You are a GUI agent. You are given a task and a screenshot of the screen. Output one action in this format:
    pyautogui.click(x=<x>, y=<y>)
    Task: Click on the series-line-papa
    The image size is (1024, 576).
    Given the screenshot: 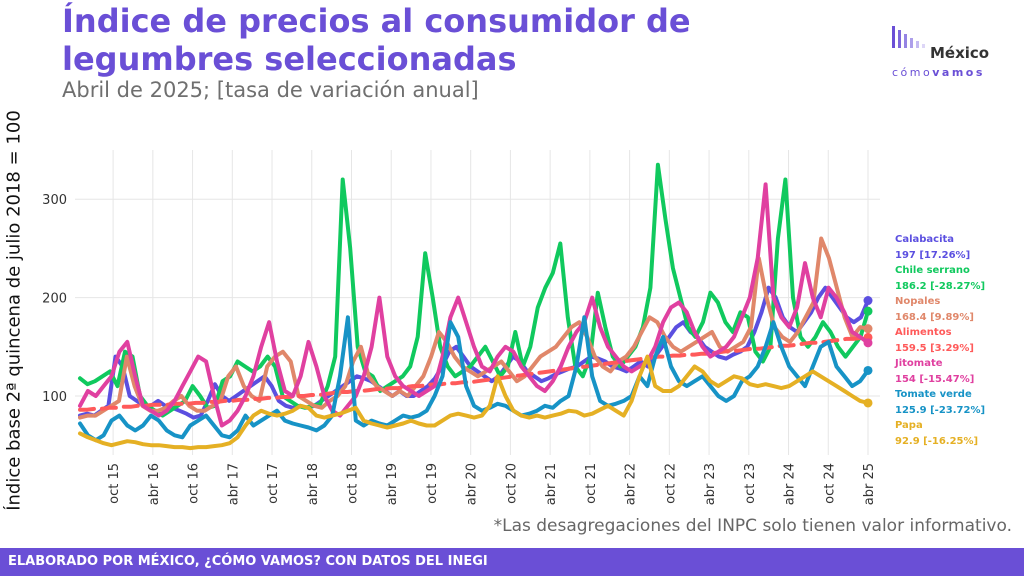 What is the action you would take?
    pyautogui.click(x=474, y=402)
    